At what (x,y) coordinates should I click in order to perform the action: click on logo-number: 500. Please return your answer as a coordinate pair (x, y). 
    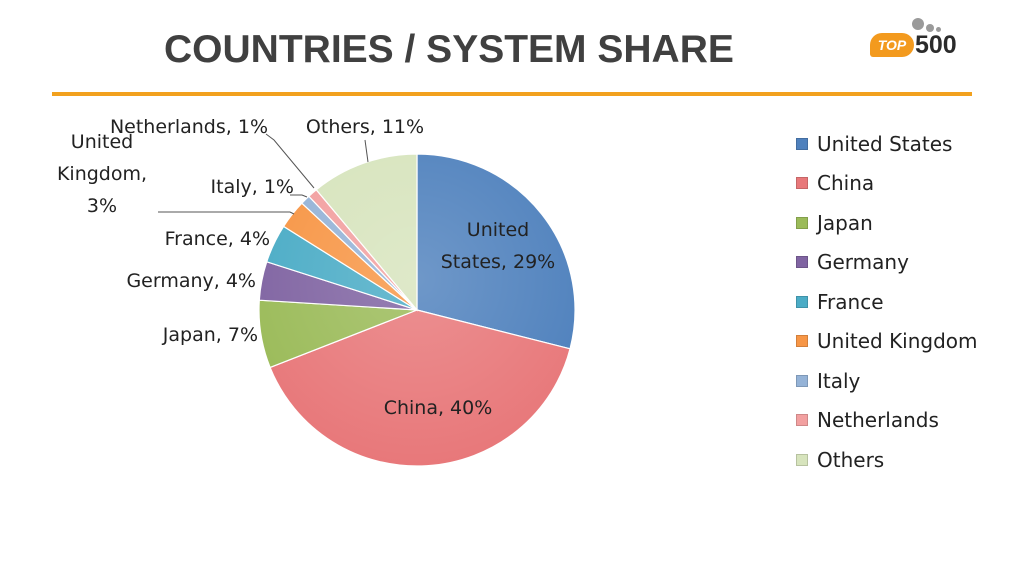
    Looking at the image, I should click on (936, 45).